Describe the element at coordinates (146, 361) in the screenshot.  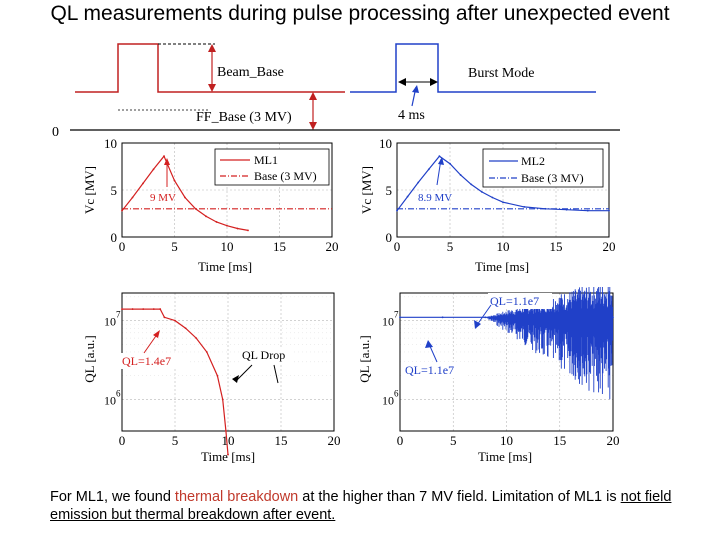
I see `ql-annotation: QL=1.4e7` at that location.